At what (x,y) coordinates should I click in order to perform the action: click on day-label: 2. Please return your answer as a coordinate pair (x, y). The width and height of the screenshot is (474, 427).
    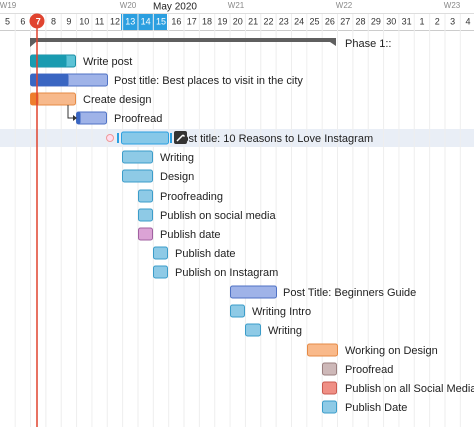
    Looking at the image, I should click on (437, 21).